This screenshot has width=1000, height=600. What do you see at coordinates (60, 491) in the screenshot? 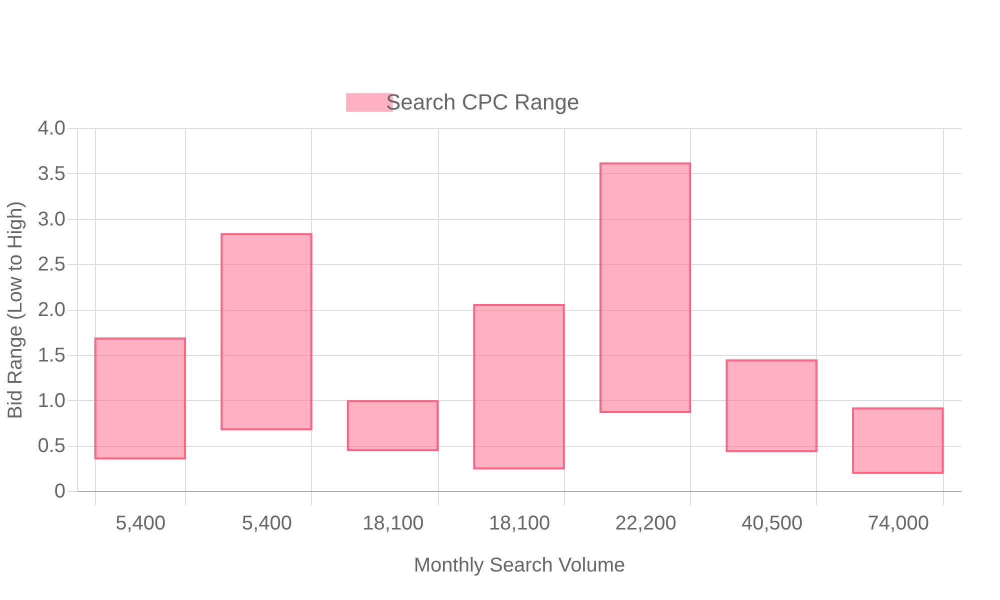
I see `y-tick-label: 0` at bounding box center [60, 491].